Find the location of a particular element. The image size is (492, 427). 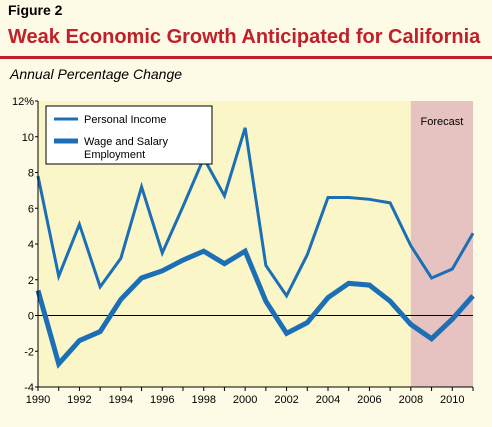

y-tick-label: 0 is located at coordinates (31, 317).